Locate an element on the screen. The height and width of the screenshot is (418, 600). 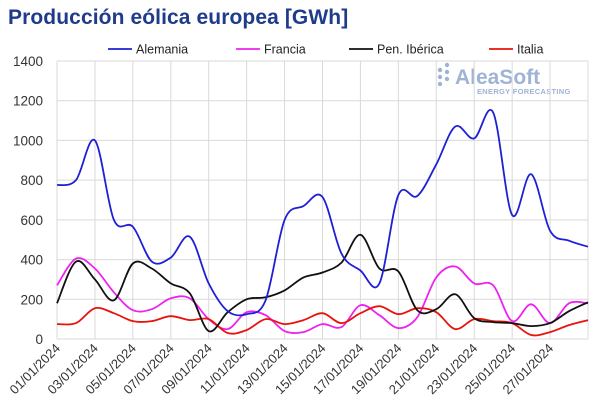
aleasoft-logo-text: AleaSoft is located at coordinates (497, 77).